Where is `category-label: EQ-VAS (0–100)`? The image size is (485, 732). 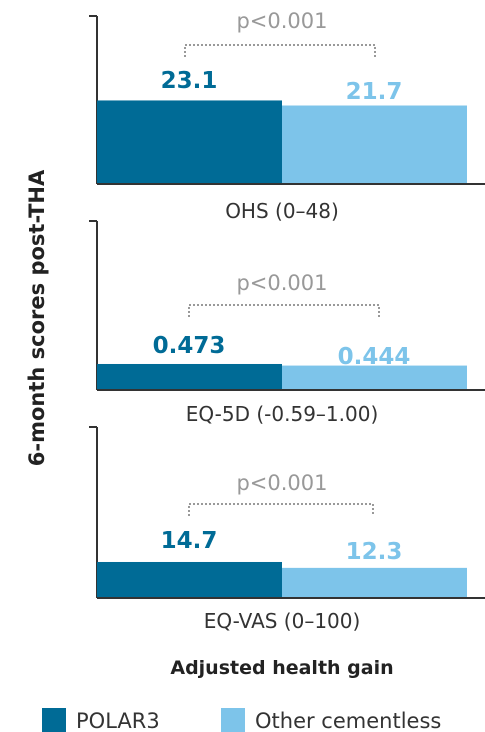 category-label: EQ-VAS (0–100) is located at coordinates (282, 621).